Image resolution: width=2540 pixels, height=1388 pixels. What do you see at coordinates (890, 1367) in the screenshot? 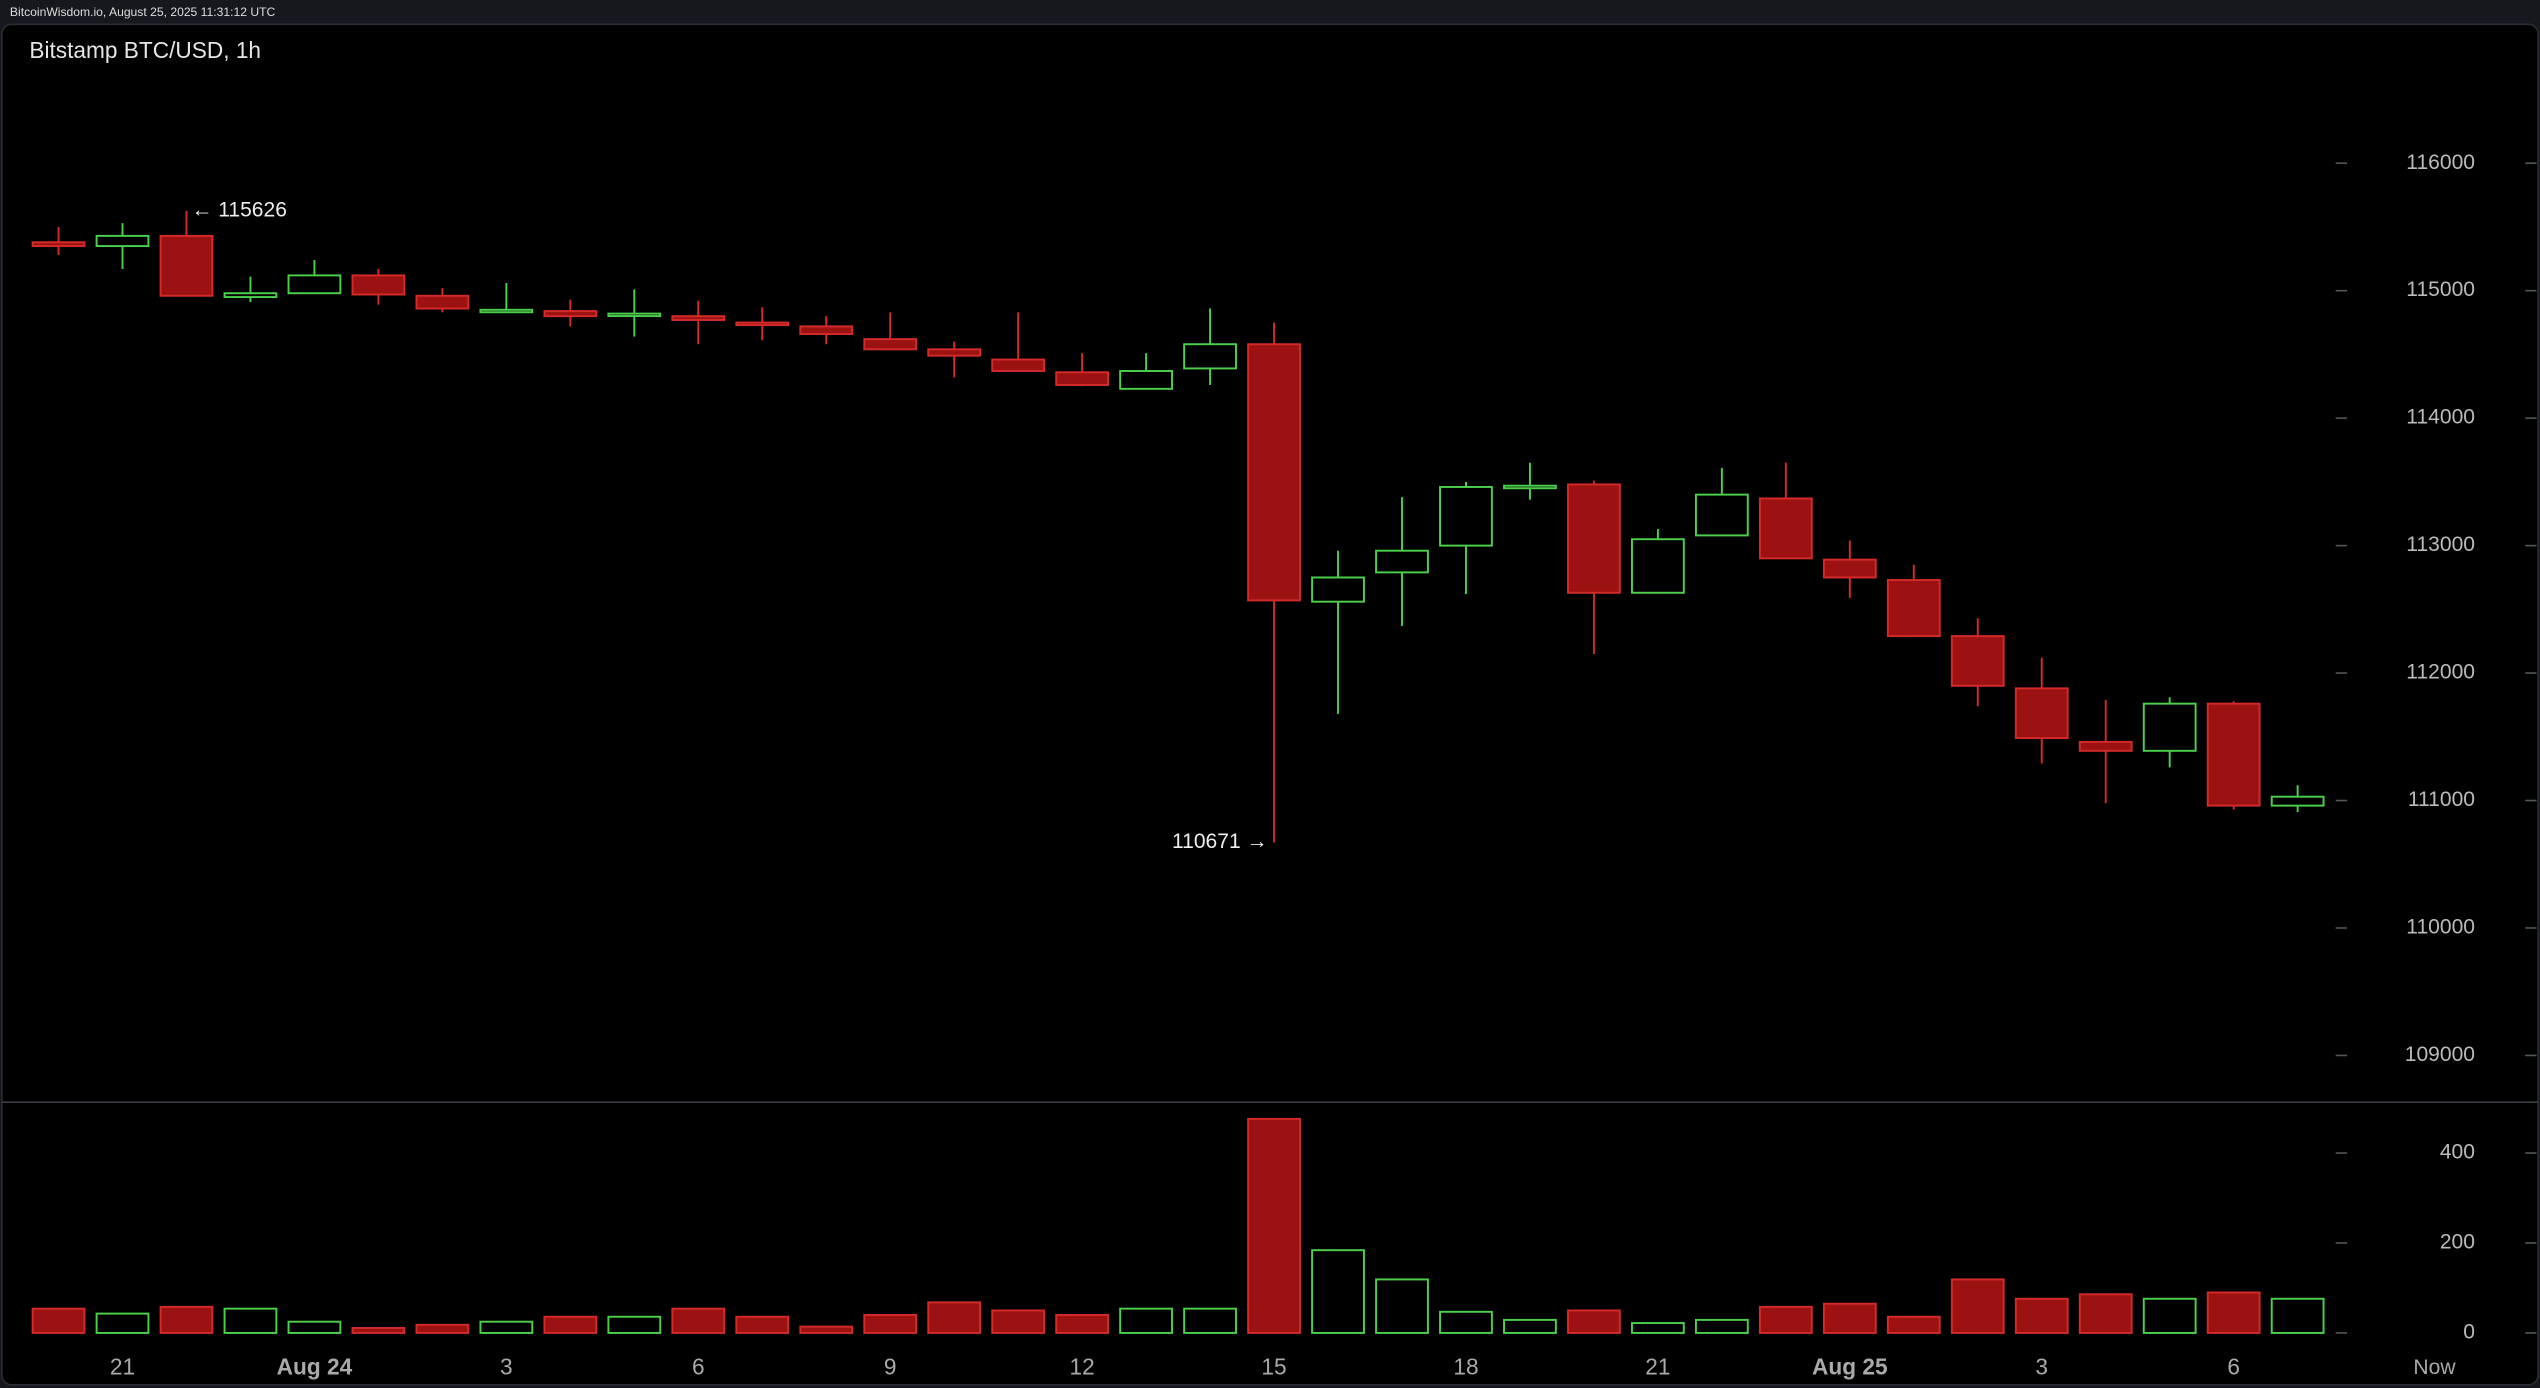
I see `x-tick-label: 9` at bounding box center [890, 1367].